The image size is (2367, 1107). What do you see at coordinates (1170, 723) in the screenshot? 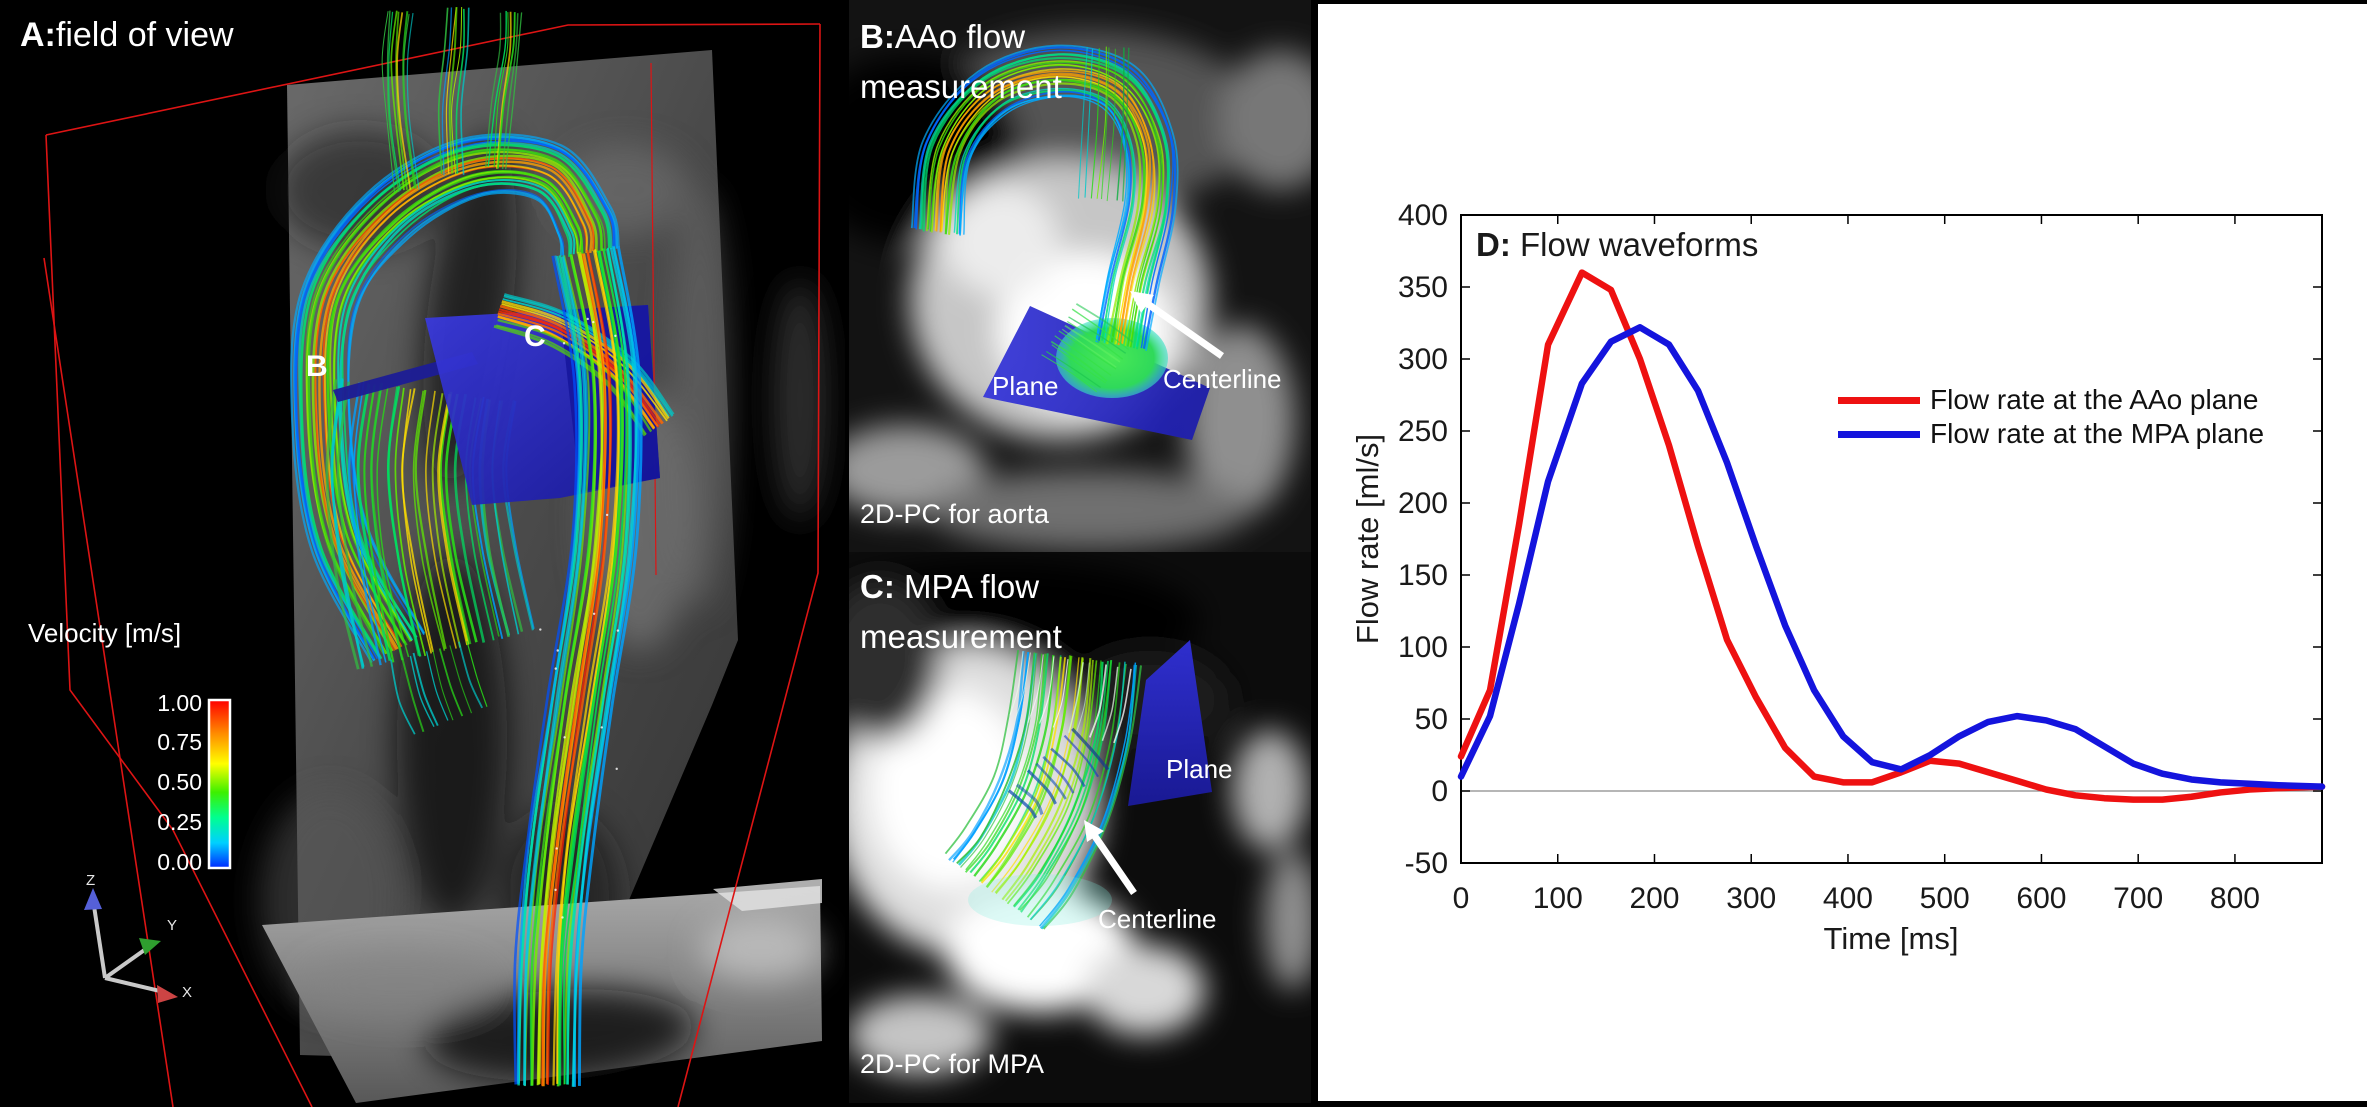
I see `plane-c-overlay` at bounding box center [1170, 723].